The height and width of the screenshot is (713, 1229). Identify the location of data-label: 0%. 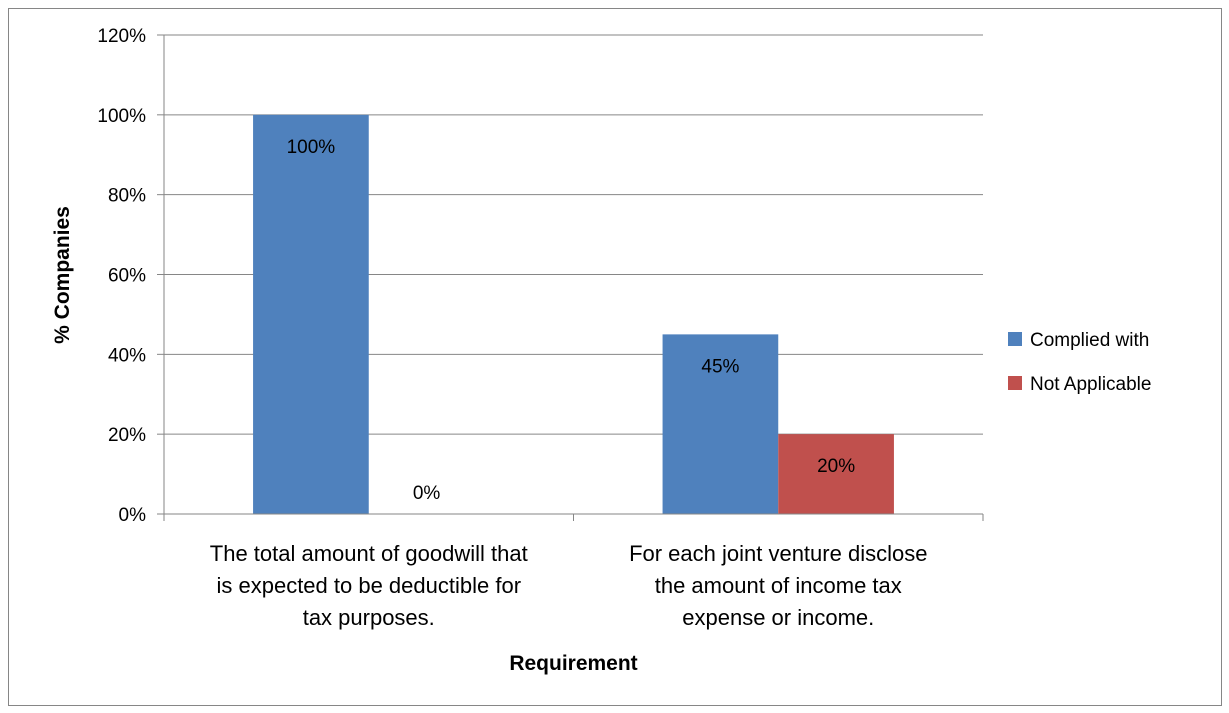
(427, 493).